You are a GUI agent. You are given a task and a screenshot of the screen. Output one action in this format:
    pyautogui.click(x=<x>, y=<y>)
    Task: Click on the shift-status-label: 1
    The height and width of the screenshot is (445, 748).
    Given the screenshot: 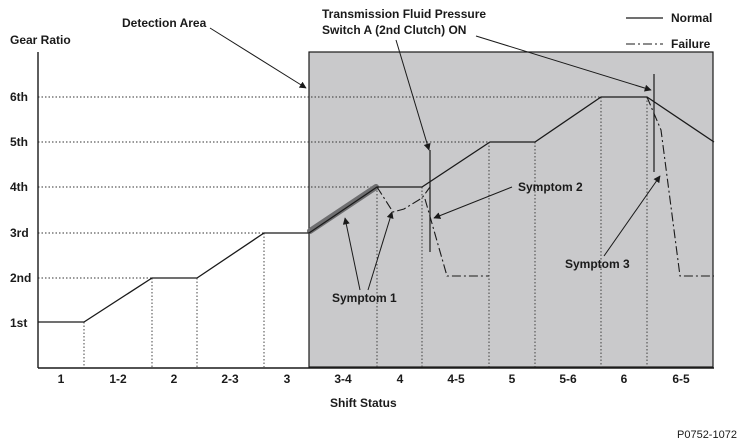 What is the action you would take?
    pyautogui.click(x=61, y=379)
    